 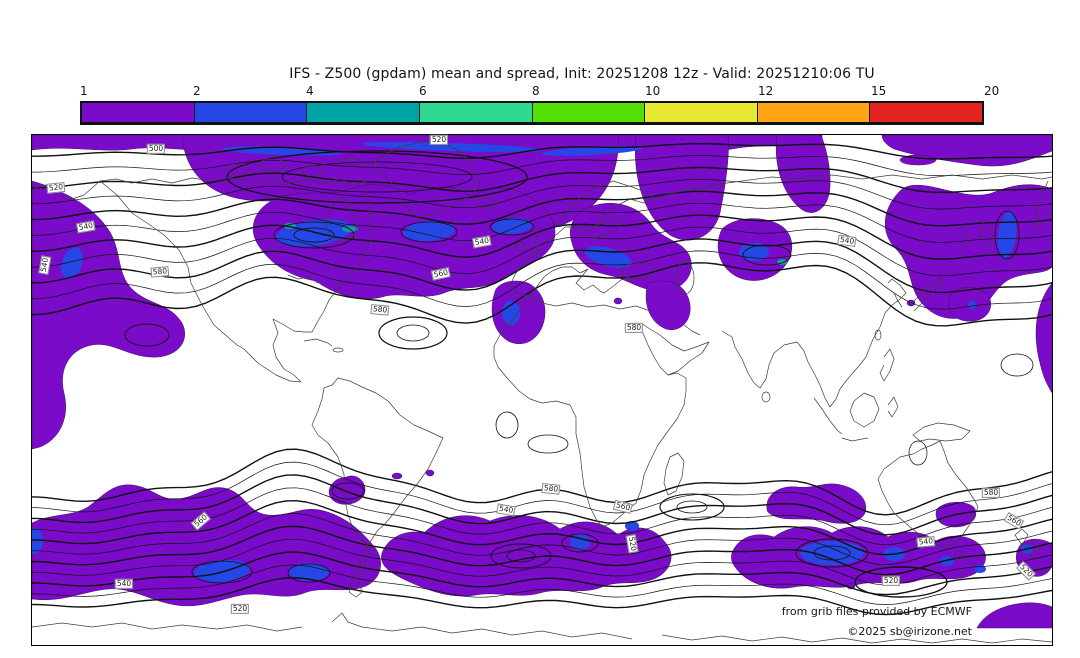 What do you see at coordinates (992, 91) in the screenshot?
I see `colorbar-tick-label: 20` at bounding box center [992, 91].